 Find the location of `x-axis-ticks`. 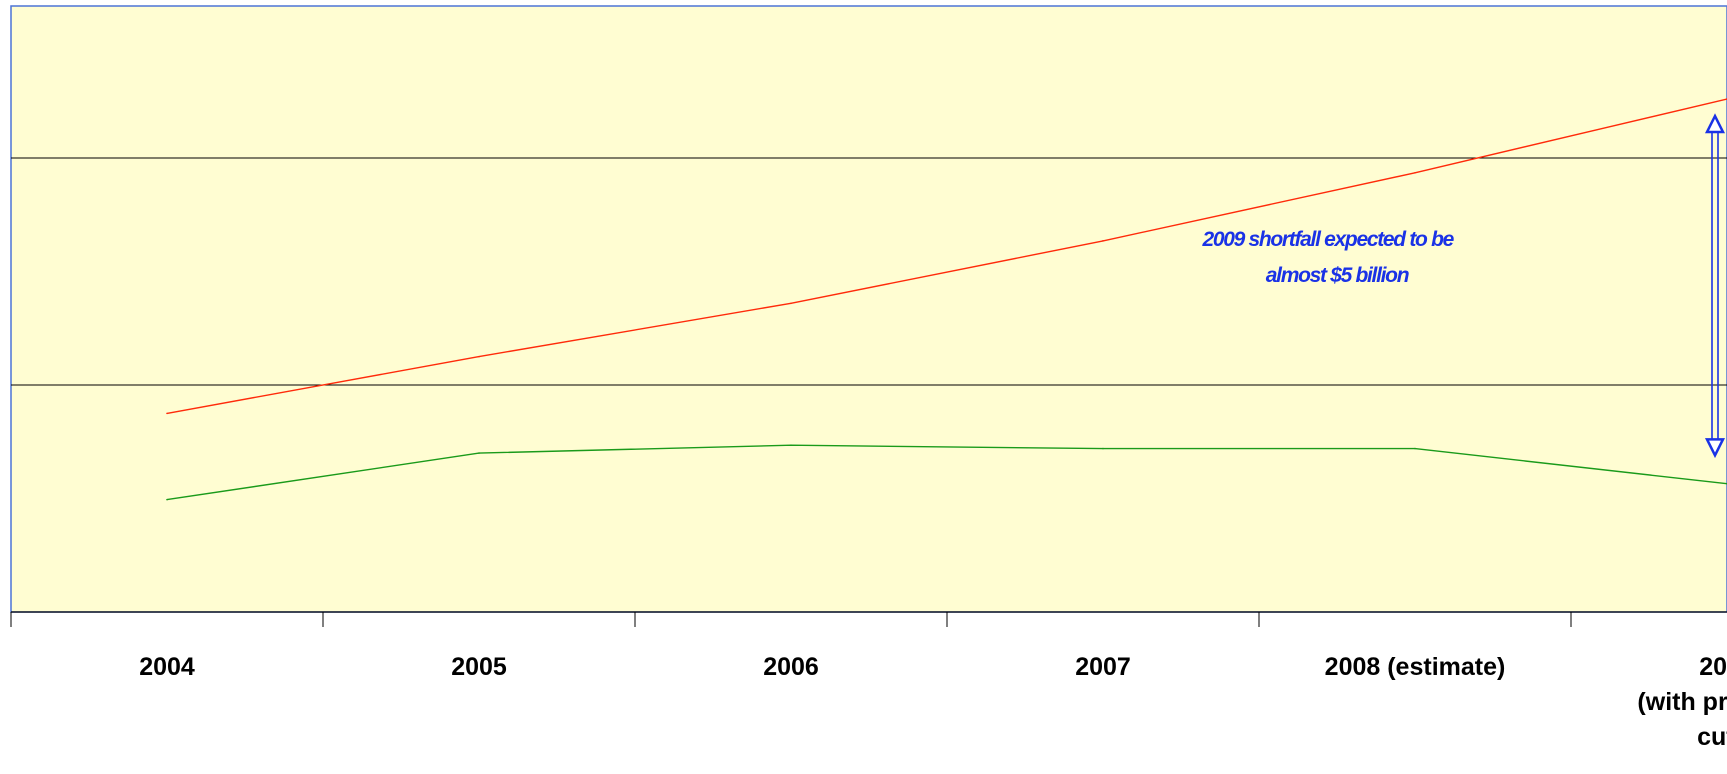

x-axis-ticks is located at coordinates (791, 619).